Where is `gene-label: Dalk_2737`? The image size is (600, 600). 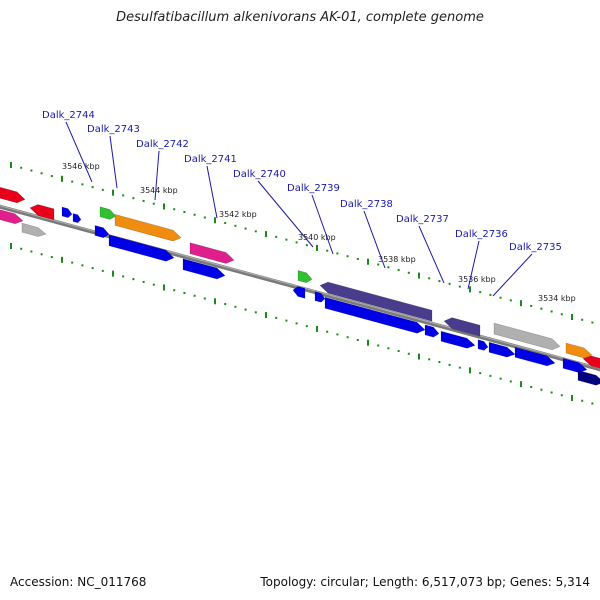
gene-label: Dalk_2737 is located at coordinates (422, 219).